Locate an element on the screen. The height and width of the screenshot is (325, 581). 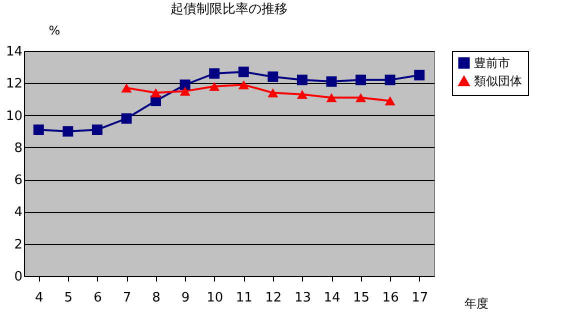
y-tick-label: 2 is located at coordinates (18, 244).